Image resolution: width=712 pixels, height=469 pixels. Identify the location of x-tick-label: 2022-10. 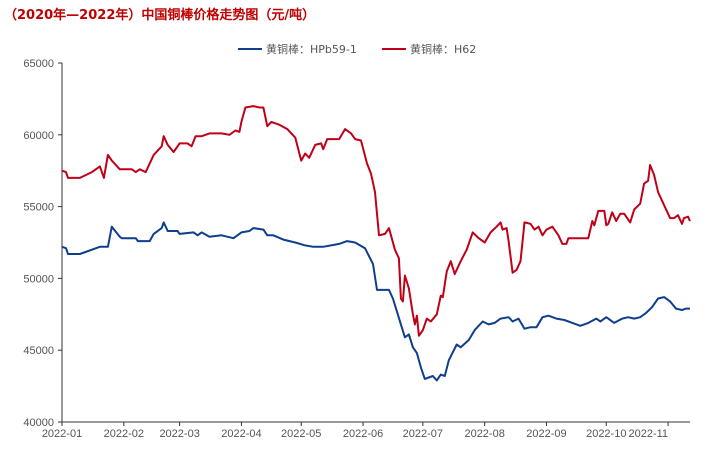
(606, 434).